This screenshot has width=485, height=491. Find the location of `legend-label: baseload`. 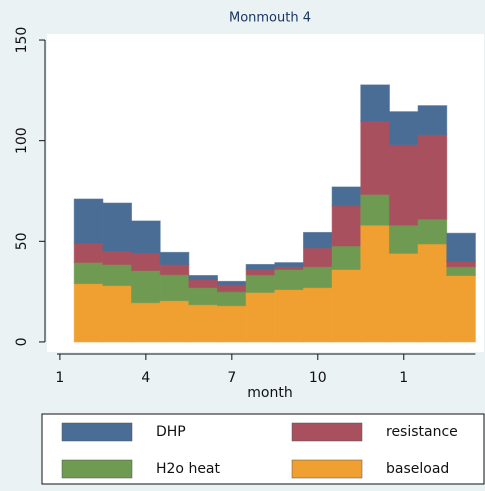

legend-label: baseload is located at coordinates (417, 469).